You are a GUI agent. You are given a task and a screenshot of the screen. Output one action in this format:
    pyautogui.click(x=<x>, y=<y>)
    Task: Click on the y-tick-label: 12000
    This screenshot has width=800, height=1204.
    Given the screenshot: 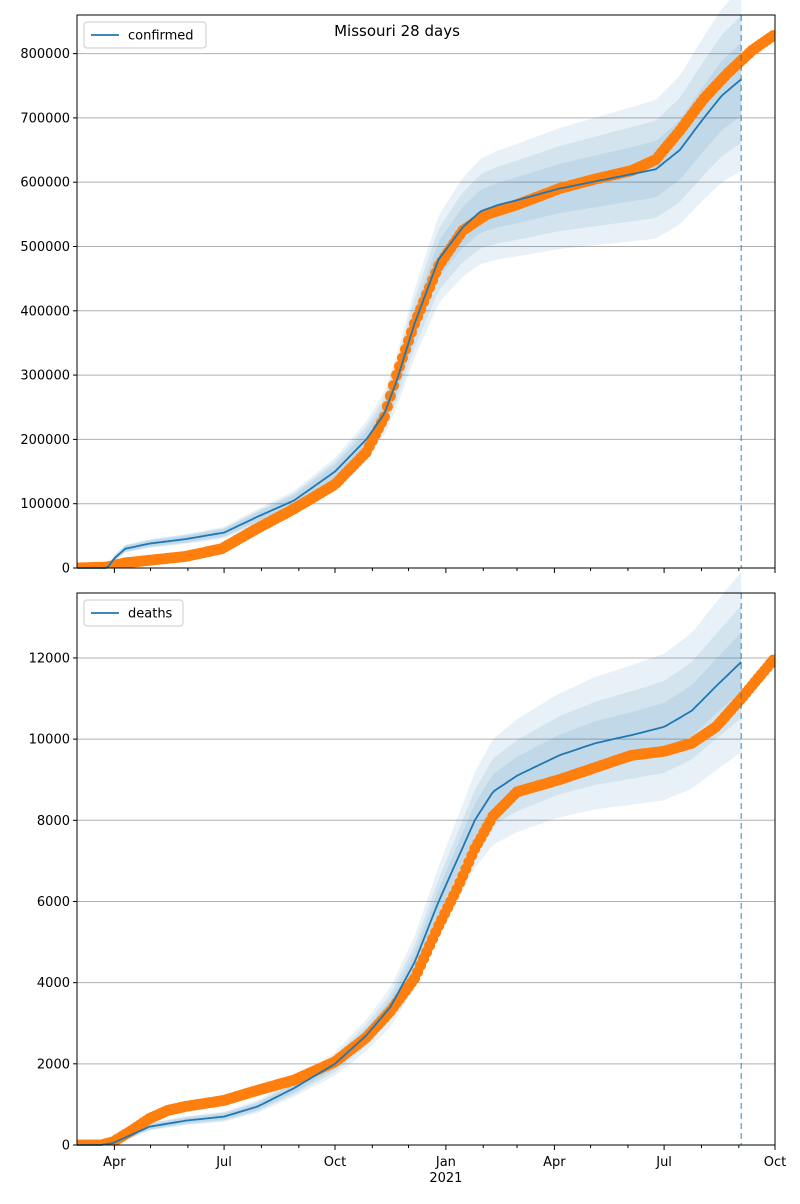 What is the action you would take?
    pyautogui.click(x=49, y=658)
    